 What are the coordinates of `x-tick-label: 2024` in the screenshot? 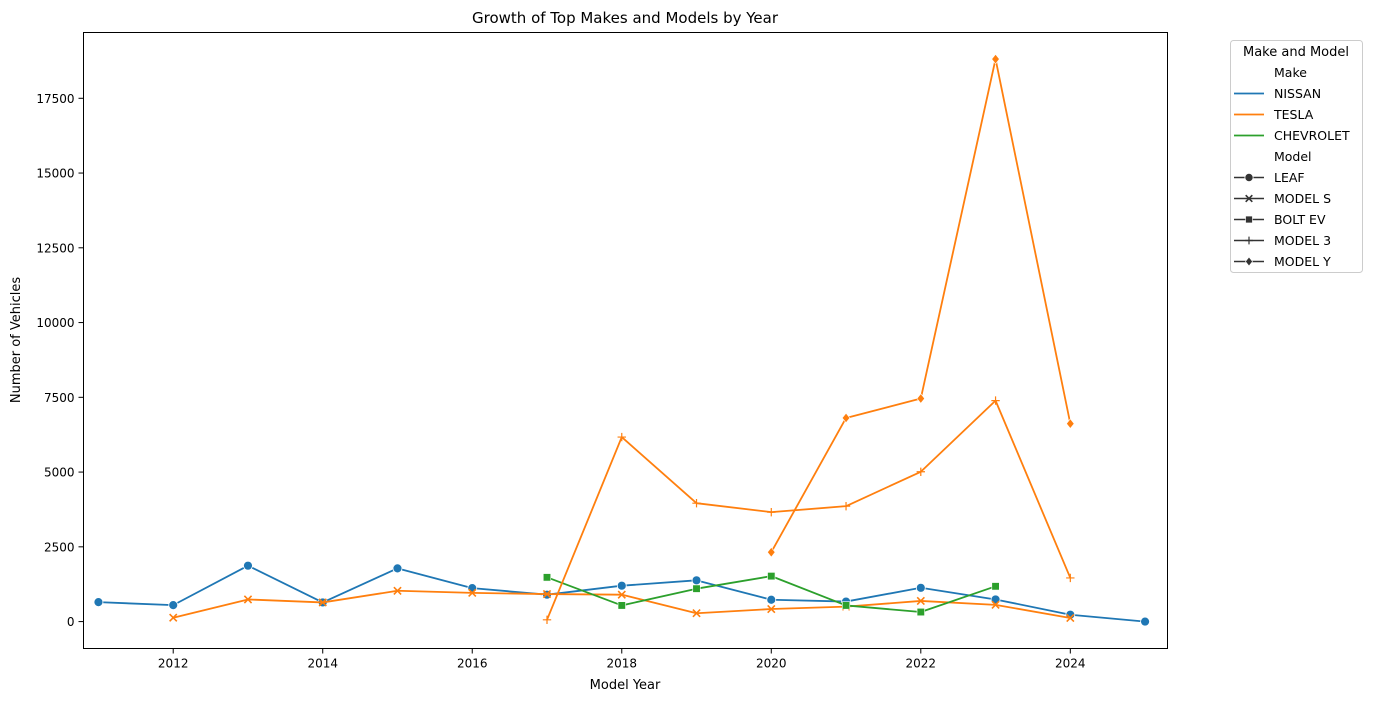 It's located at (1070, 664).